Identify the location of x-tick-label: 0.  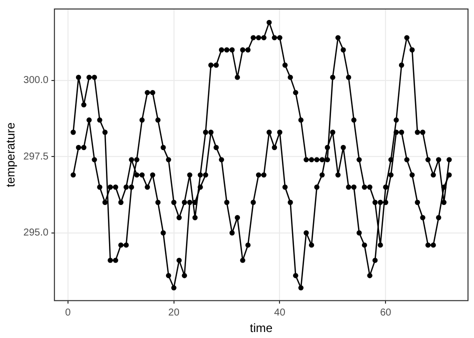
(68, 312).